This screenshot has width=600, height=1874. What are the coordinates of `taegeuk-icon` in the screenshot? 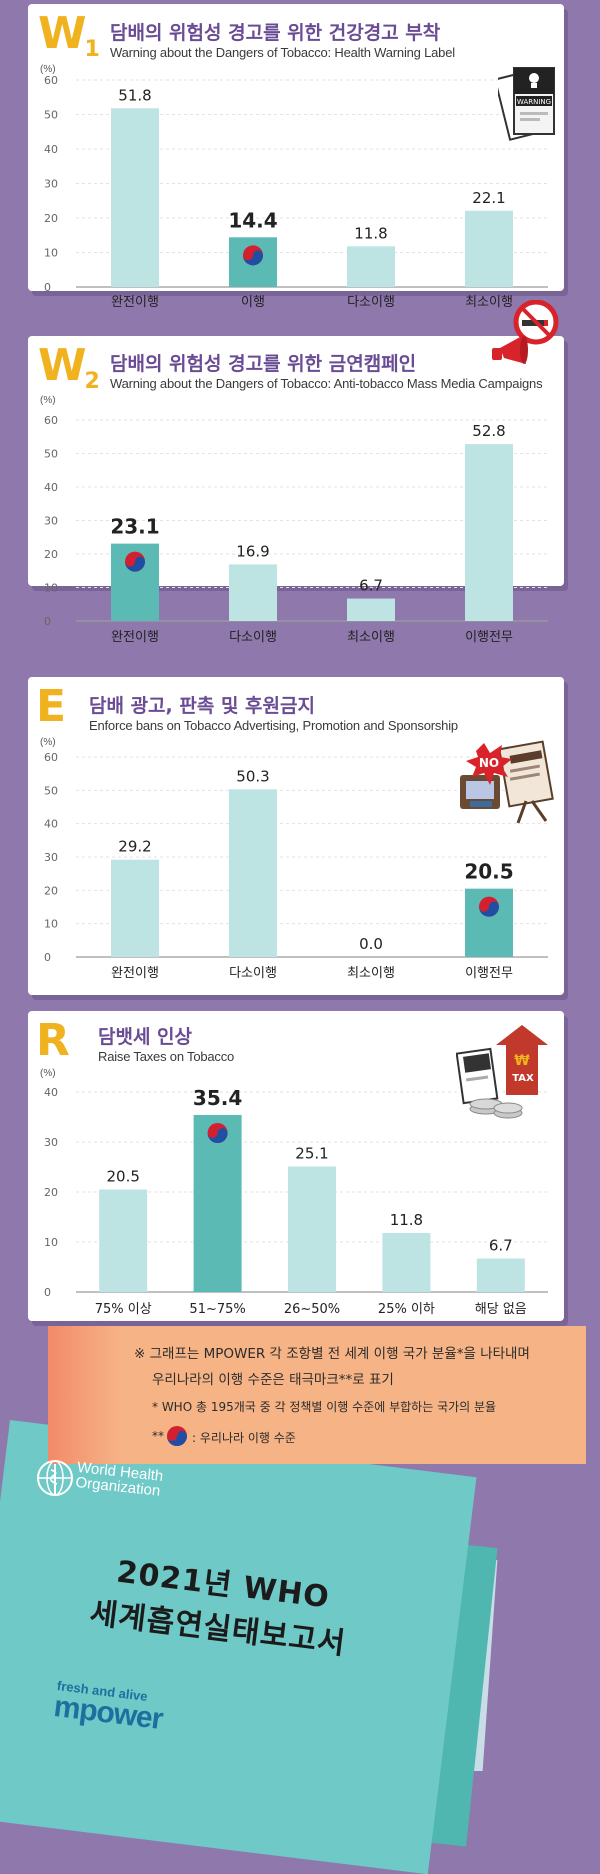 It's located at (177, 1438).